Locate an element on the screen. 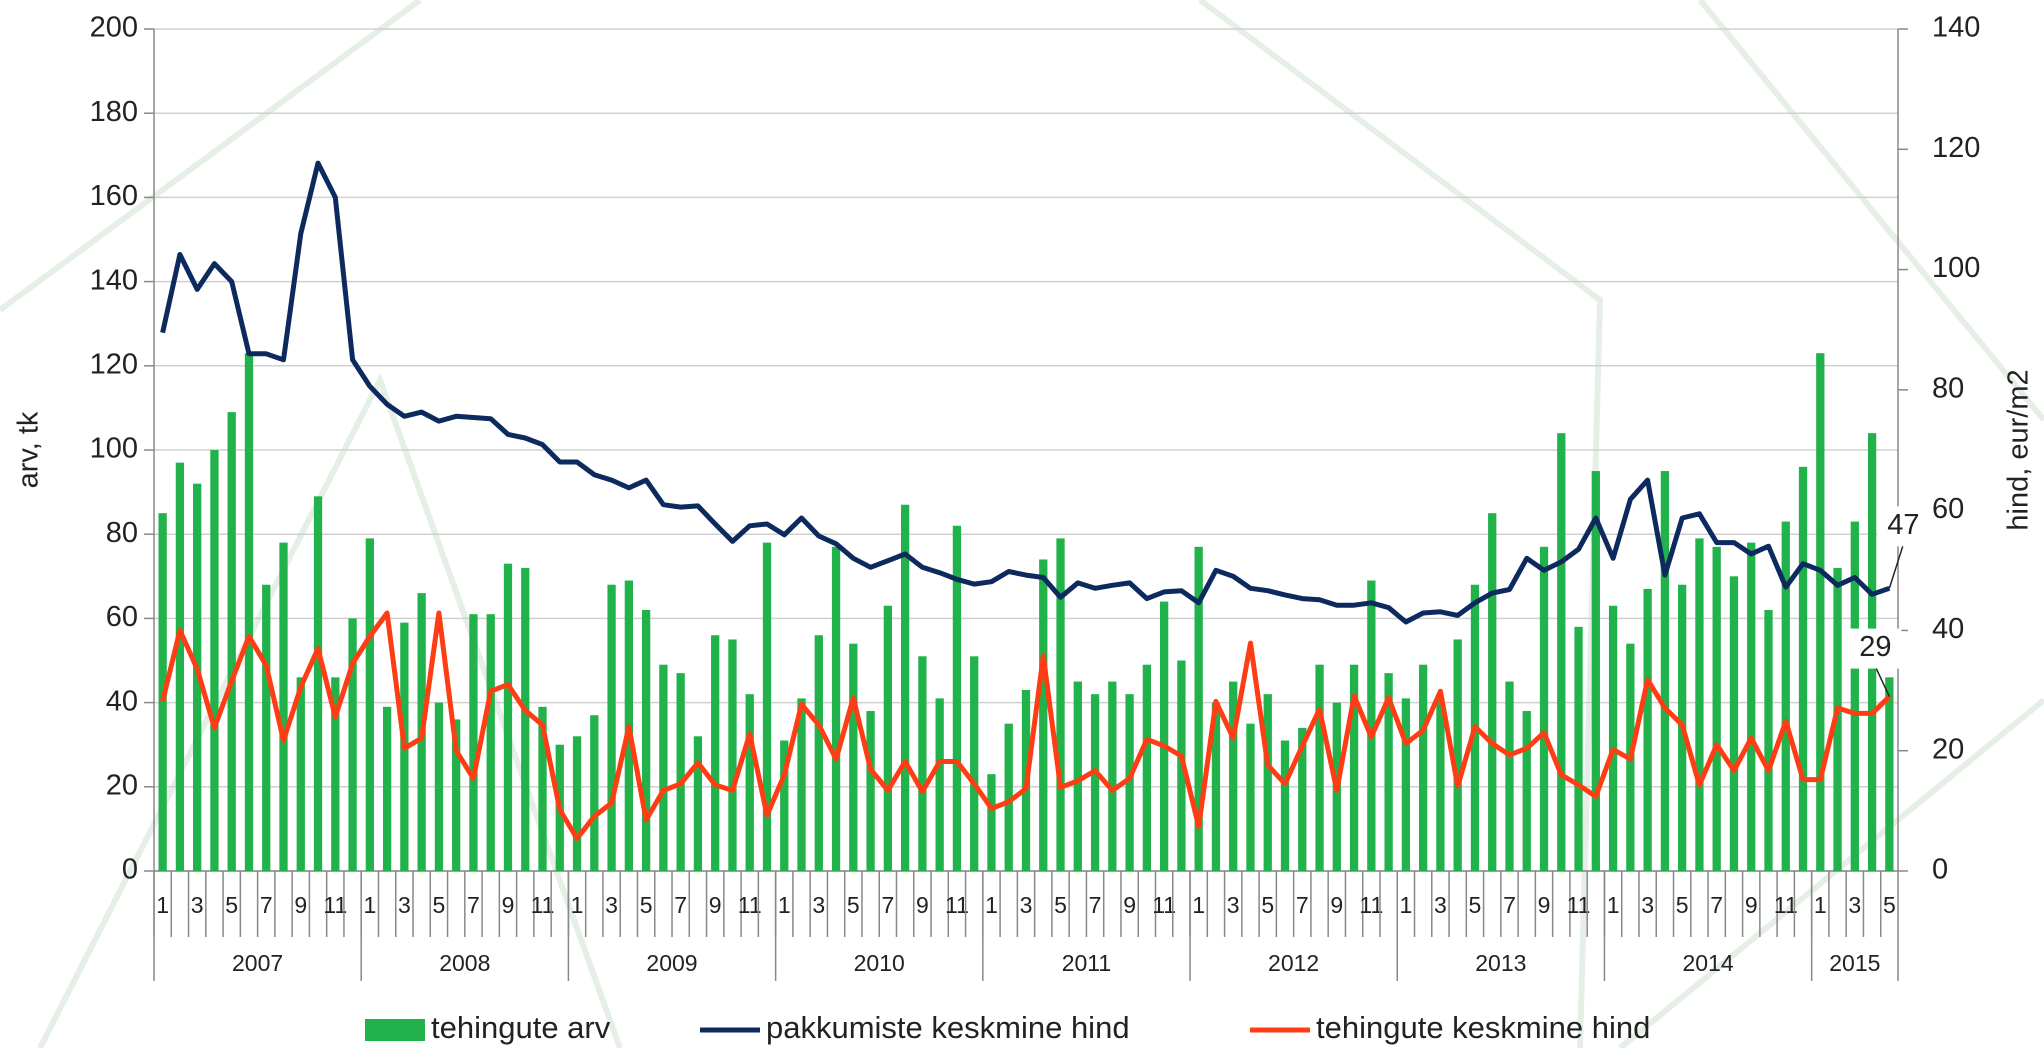 The image size is (2044, 1048). data-label: 29 is located at coordinates (1875, 647).